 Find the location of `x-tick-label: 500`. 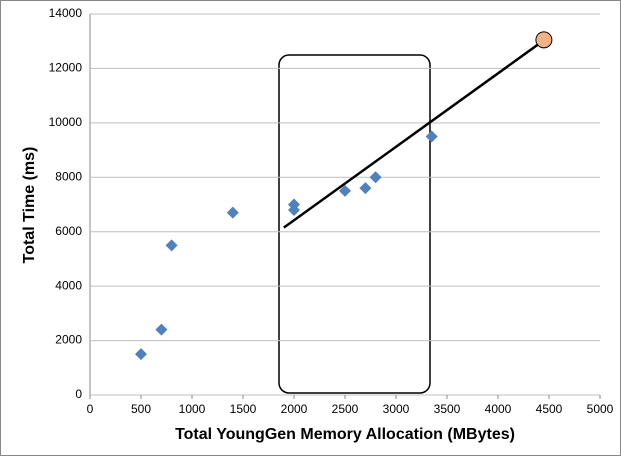

x-tick-label: 500 is located at coordinates (141, 409).